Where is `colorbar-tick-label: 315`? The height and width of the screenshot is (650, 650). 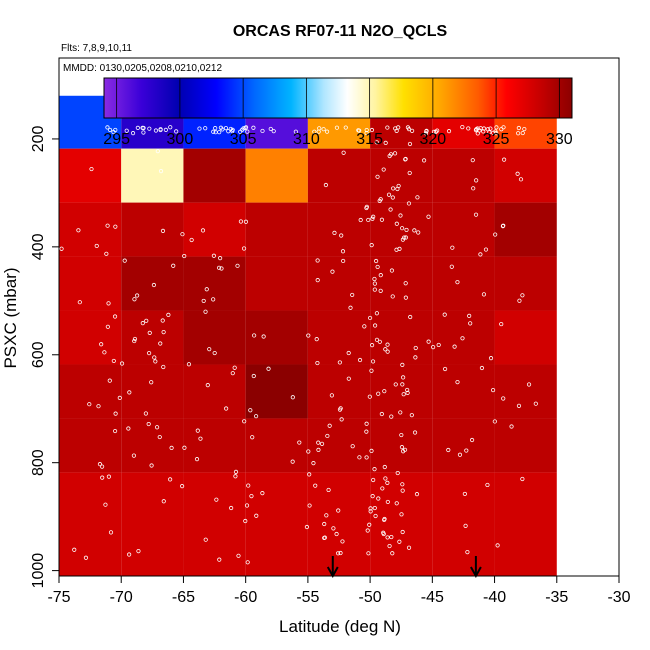
colorbar-tick-label: 315 is located at coordinates (369, 139).